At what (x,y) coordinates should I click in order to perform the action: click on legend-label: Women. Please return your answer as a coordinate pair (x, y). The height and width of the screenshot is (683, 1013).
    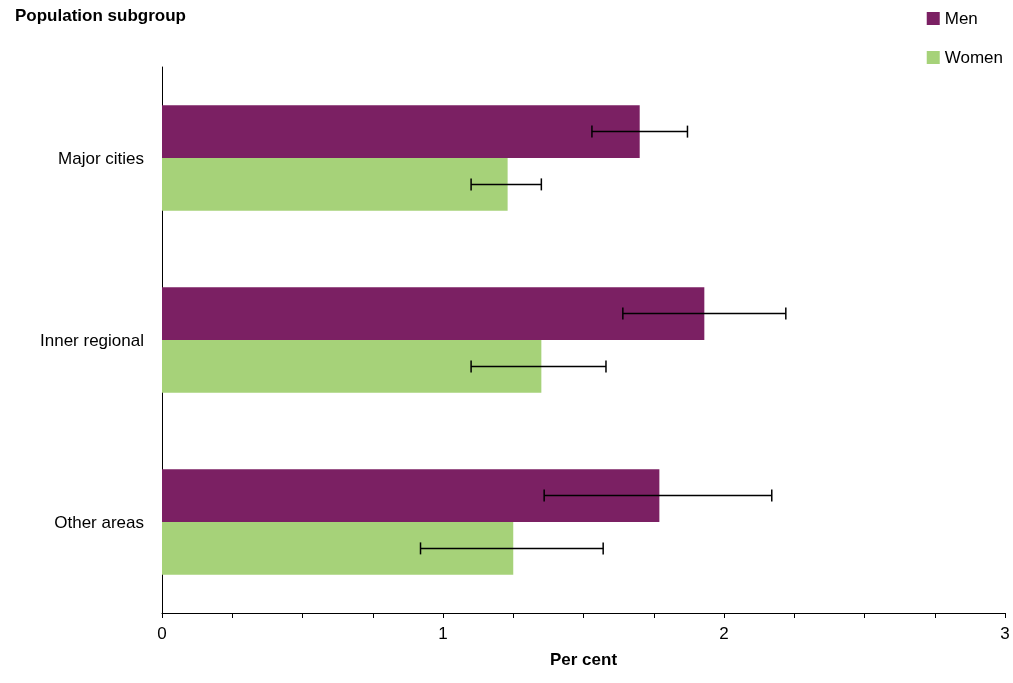
    Looking at the image, I should click on (973, 57).